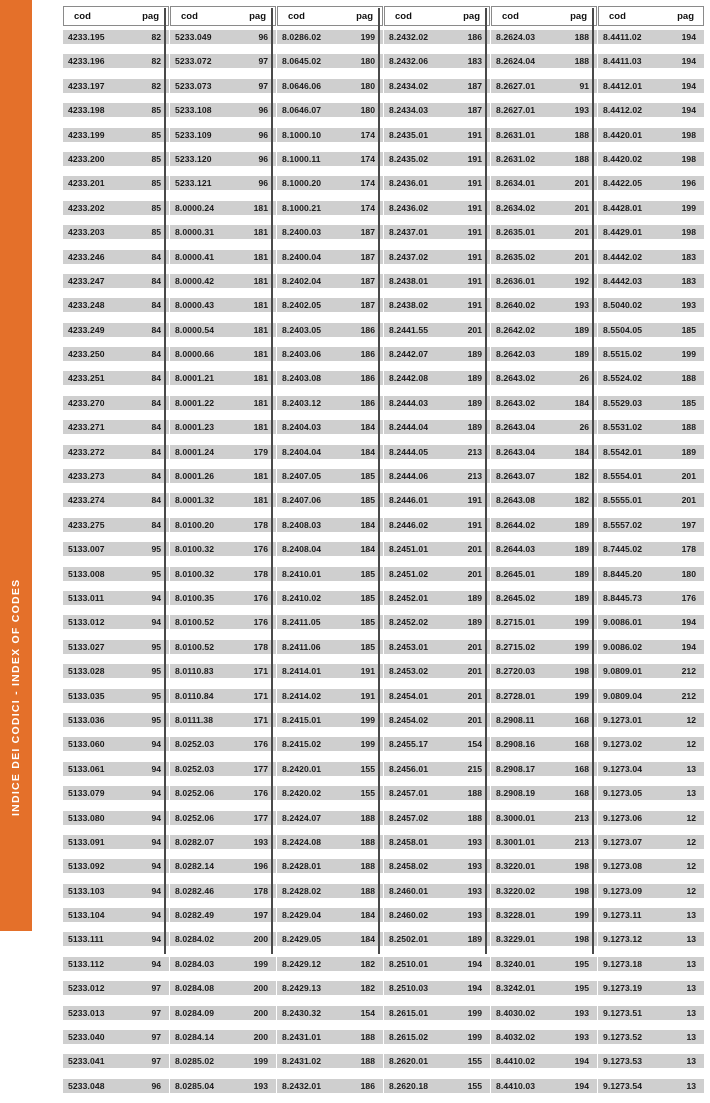 This screenshot has width=710, height=1103. Describe the element at coordinates (330, 500) in the screenshot. I see `table-row: 8.2407.06 185` at that location.